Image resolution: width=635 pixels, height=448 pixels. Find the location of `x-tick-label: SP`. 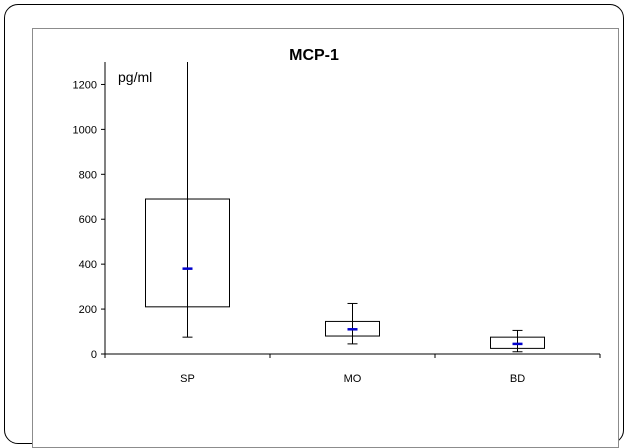

x-tick-label: SP is located at coordinates (187, 379).